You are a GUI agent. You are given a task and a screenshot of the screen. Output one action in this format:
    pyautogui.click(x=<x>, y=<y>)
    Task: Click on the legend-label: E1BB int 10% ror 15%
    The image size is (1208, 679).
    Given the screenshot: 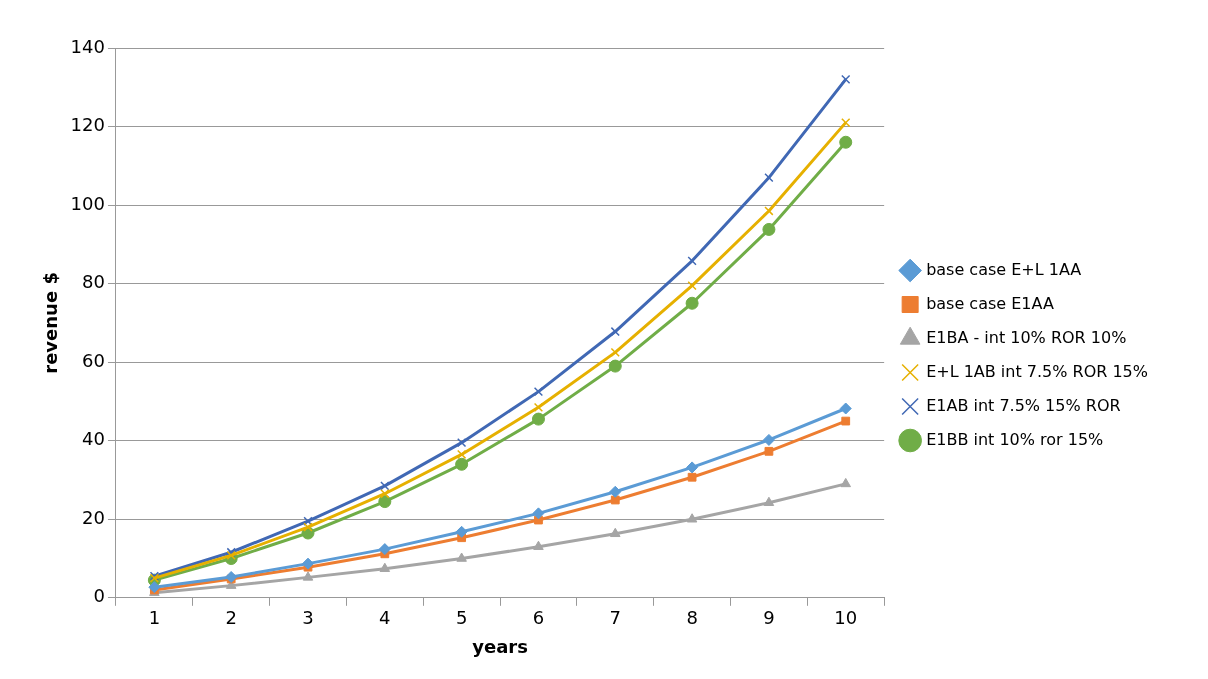 What is the action you would take?
    pyautogui.click(x=1015, y=439)
    